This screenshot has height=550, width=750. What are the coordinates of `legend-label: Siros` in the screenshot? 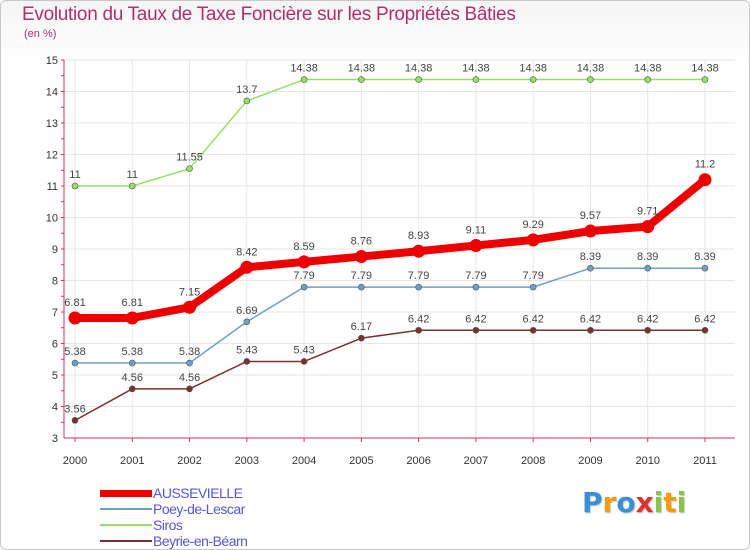 It's located at (168, 525).